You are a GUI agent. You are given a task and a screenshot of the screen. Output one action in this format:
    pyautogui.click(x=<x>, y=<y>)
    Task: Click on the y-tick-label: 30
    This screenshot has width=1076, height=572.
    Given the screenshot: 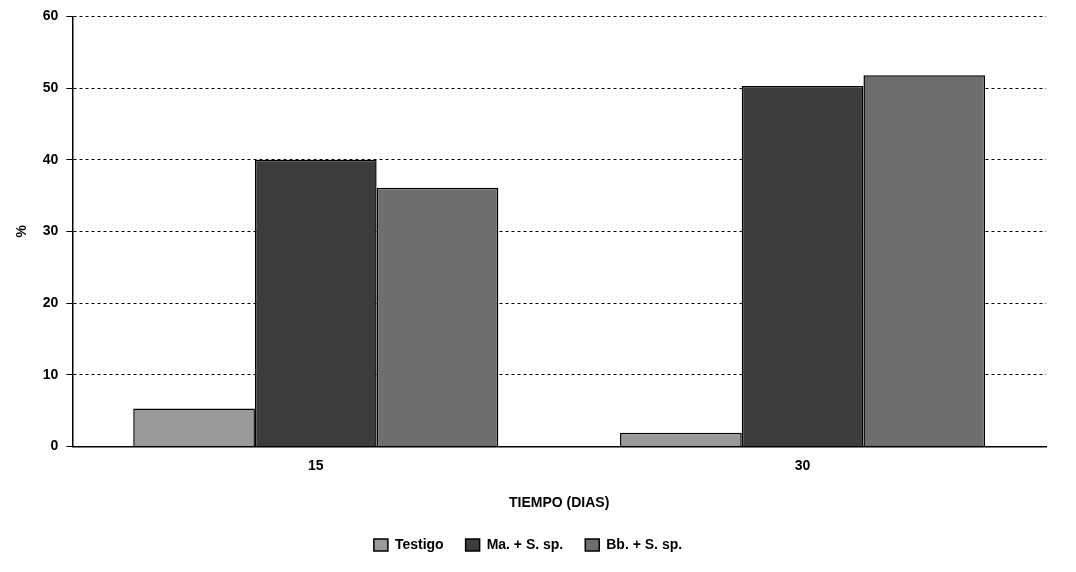 What is the action you would take?
    pyautogui.click(x=50, y=230)
    